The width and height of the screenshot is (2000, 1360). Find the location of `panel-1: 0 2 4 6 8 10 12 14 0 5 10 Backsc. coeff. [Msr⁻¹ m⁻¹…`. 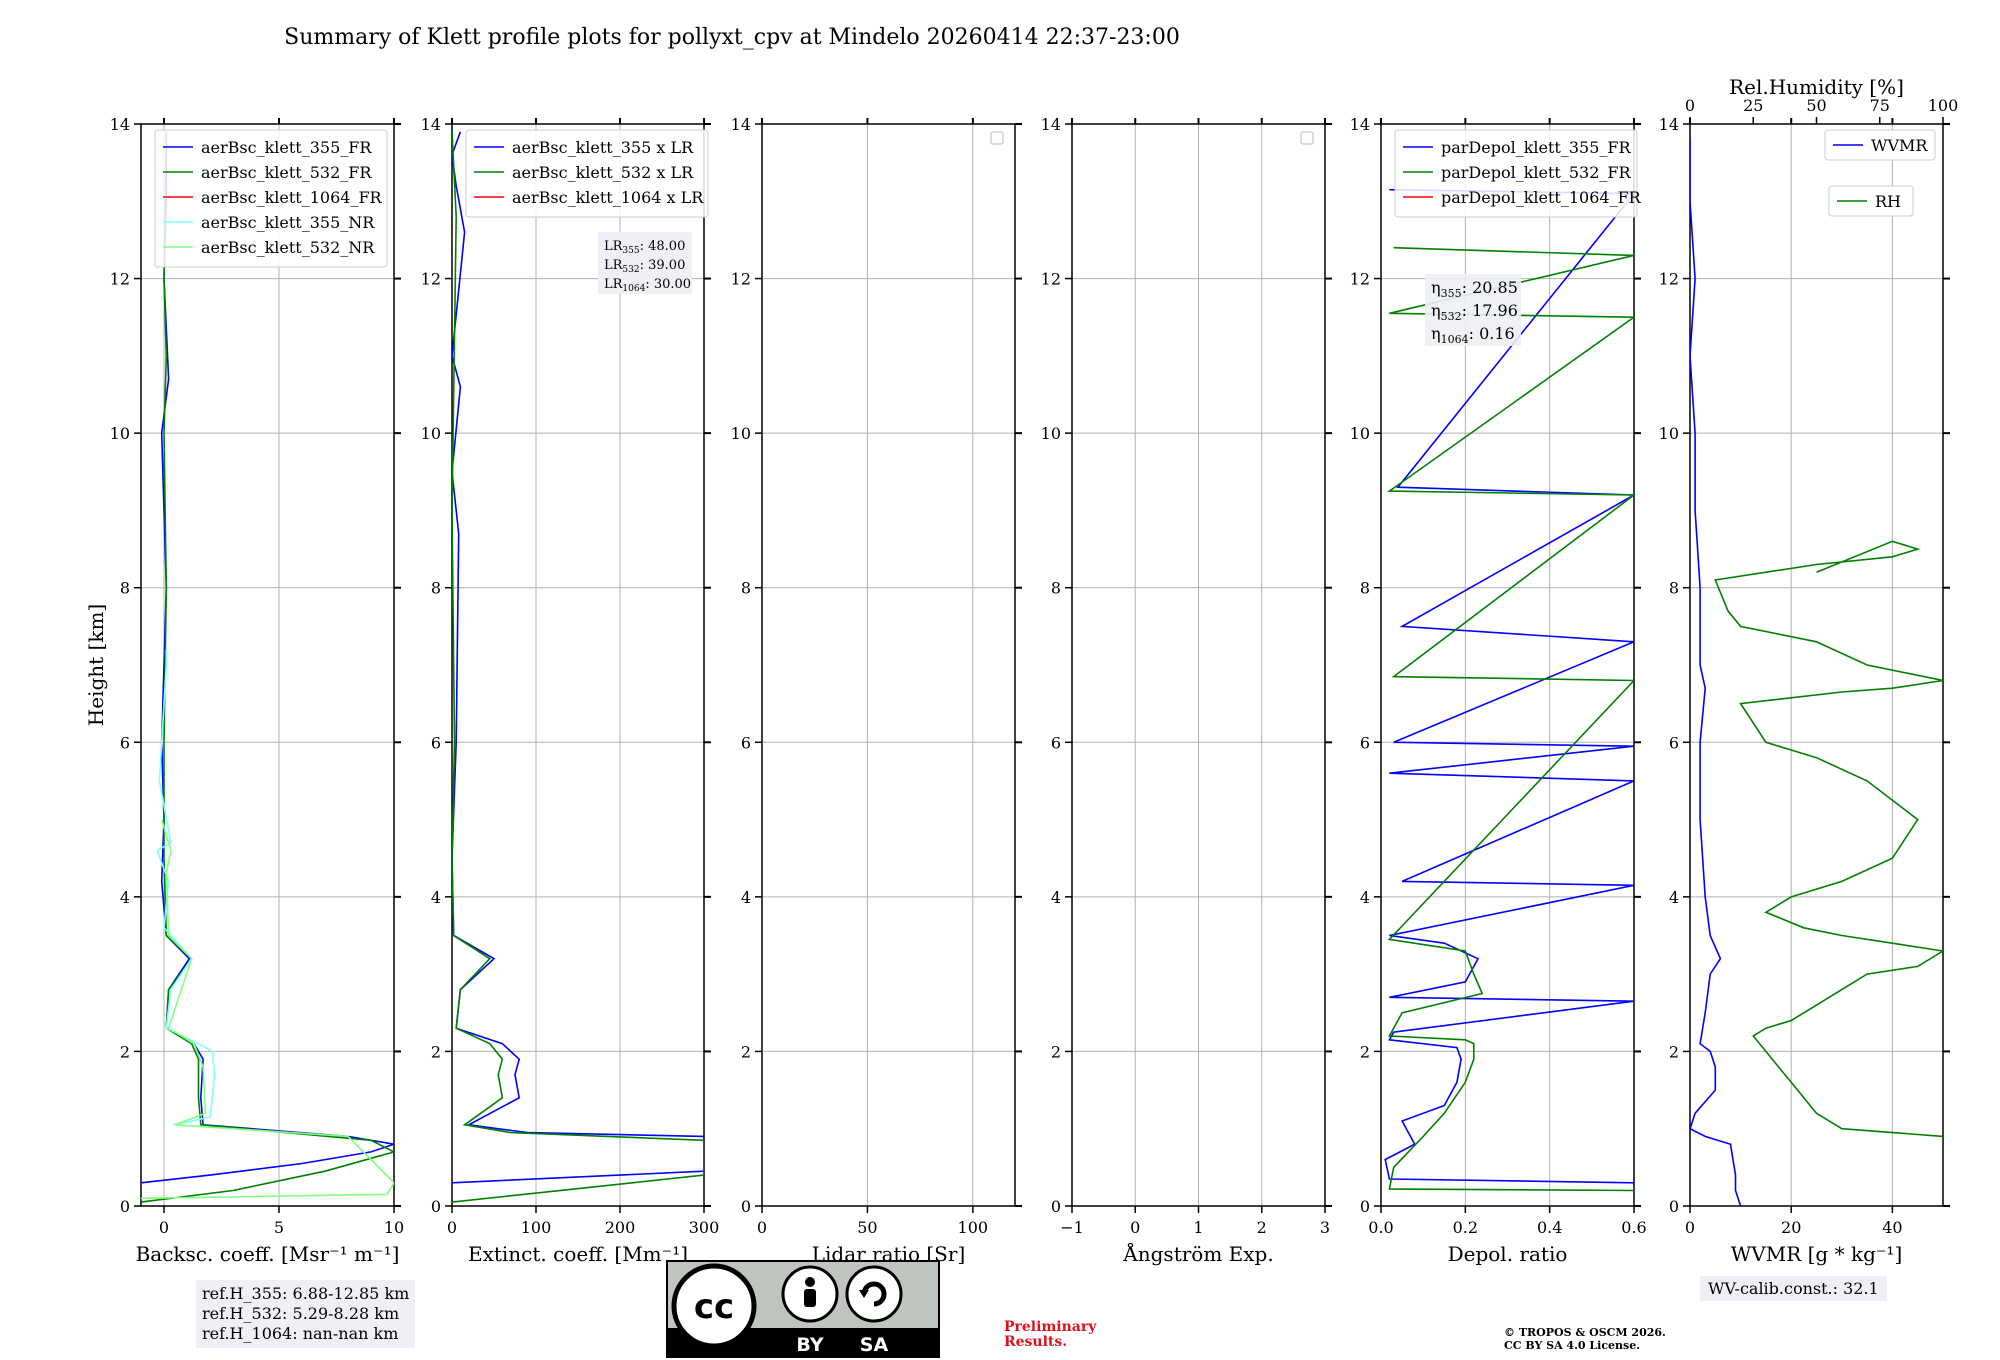

panel-1: 0 2 4 6 8 10 12 14 0 5 10 Backsc. coeff. [Msr⁻¹ m⁻¹… is located at coordinates (257, 690).